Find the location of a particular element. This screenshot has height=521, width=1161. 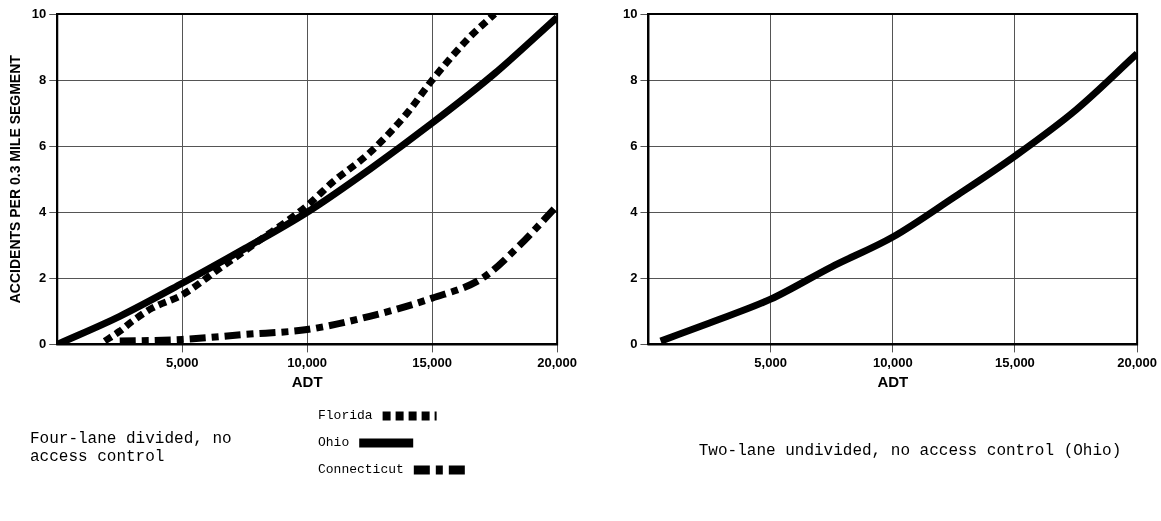

legend-label: Florida is located at coordinates (345, 416).